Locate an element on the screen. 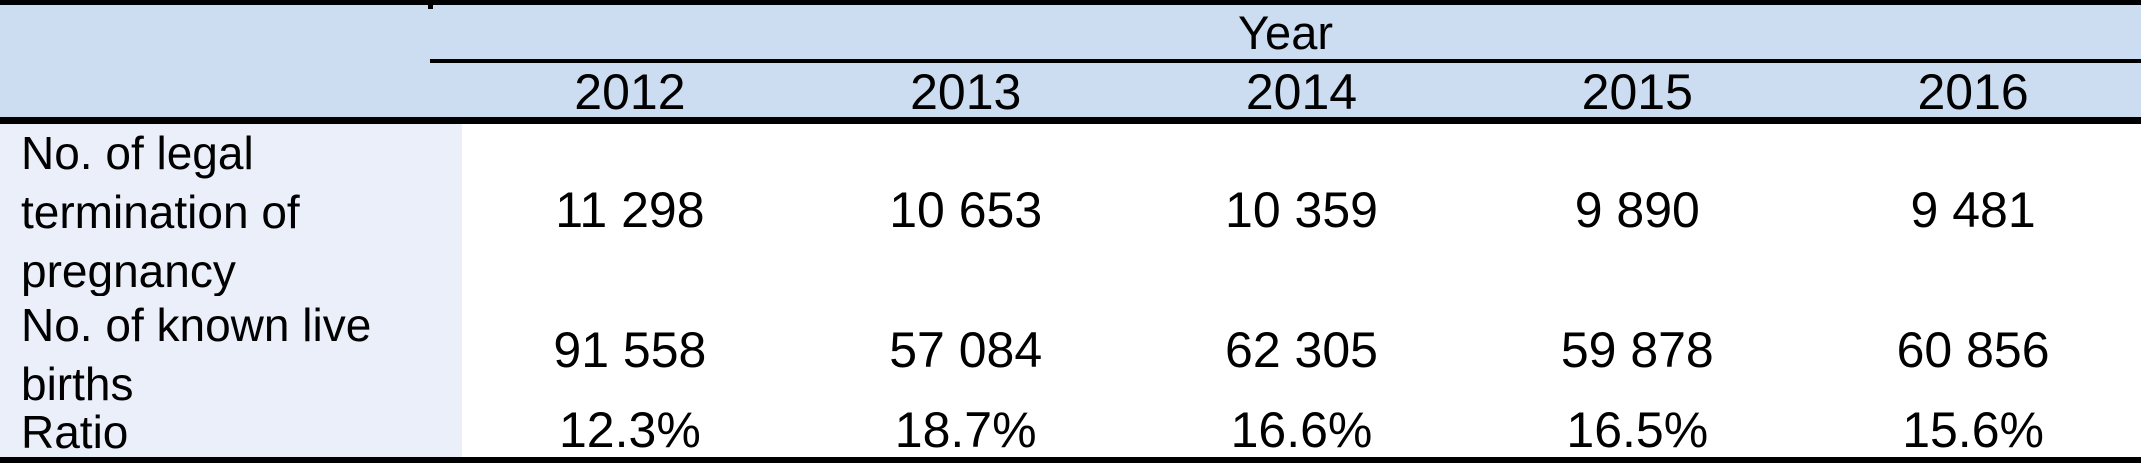  row-label-spacer is located at coordinates (231, 92).